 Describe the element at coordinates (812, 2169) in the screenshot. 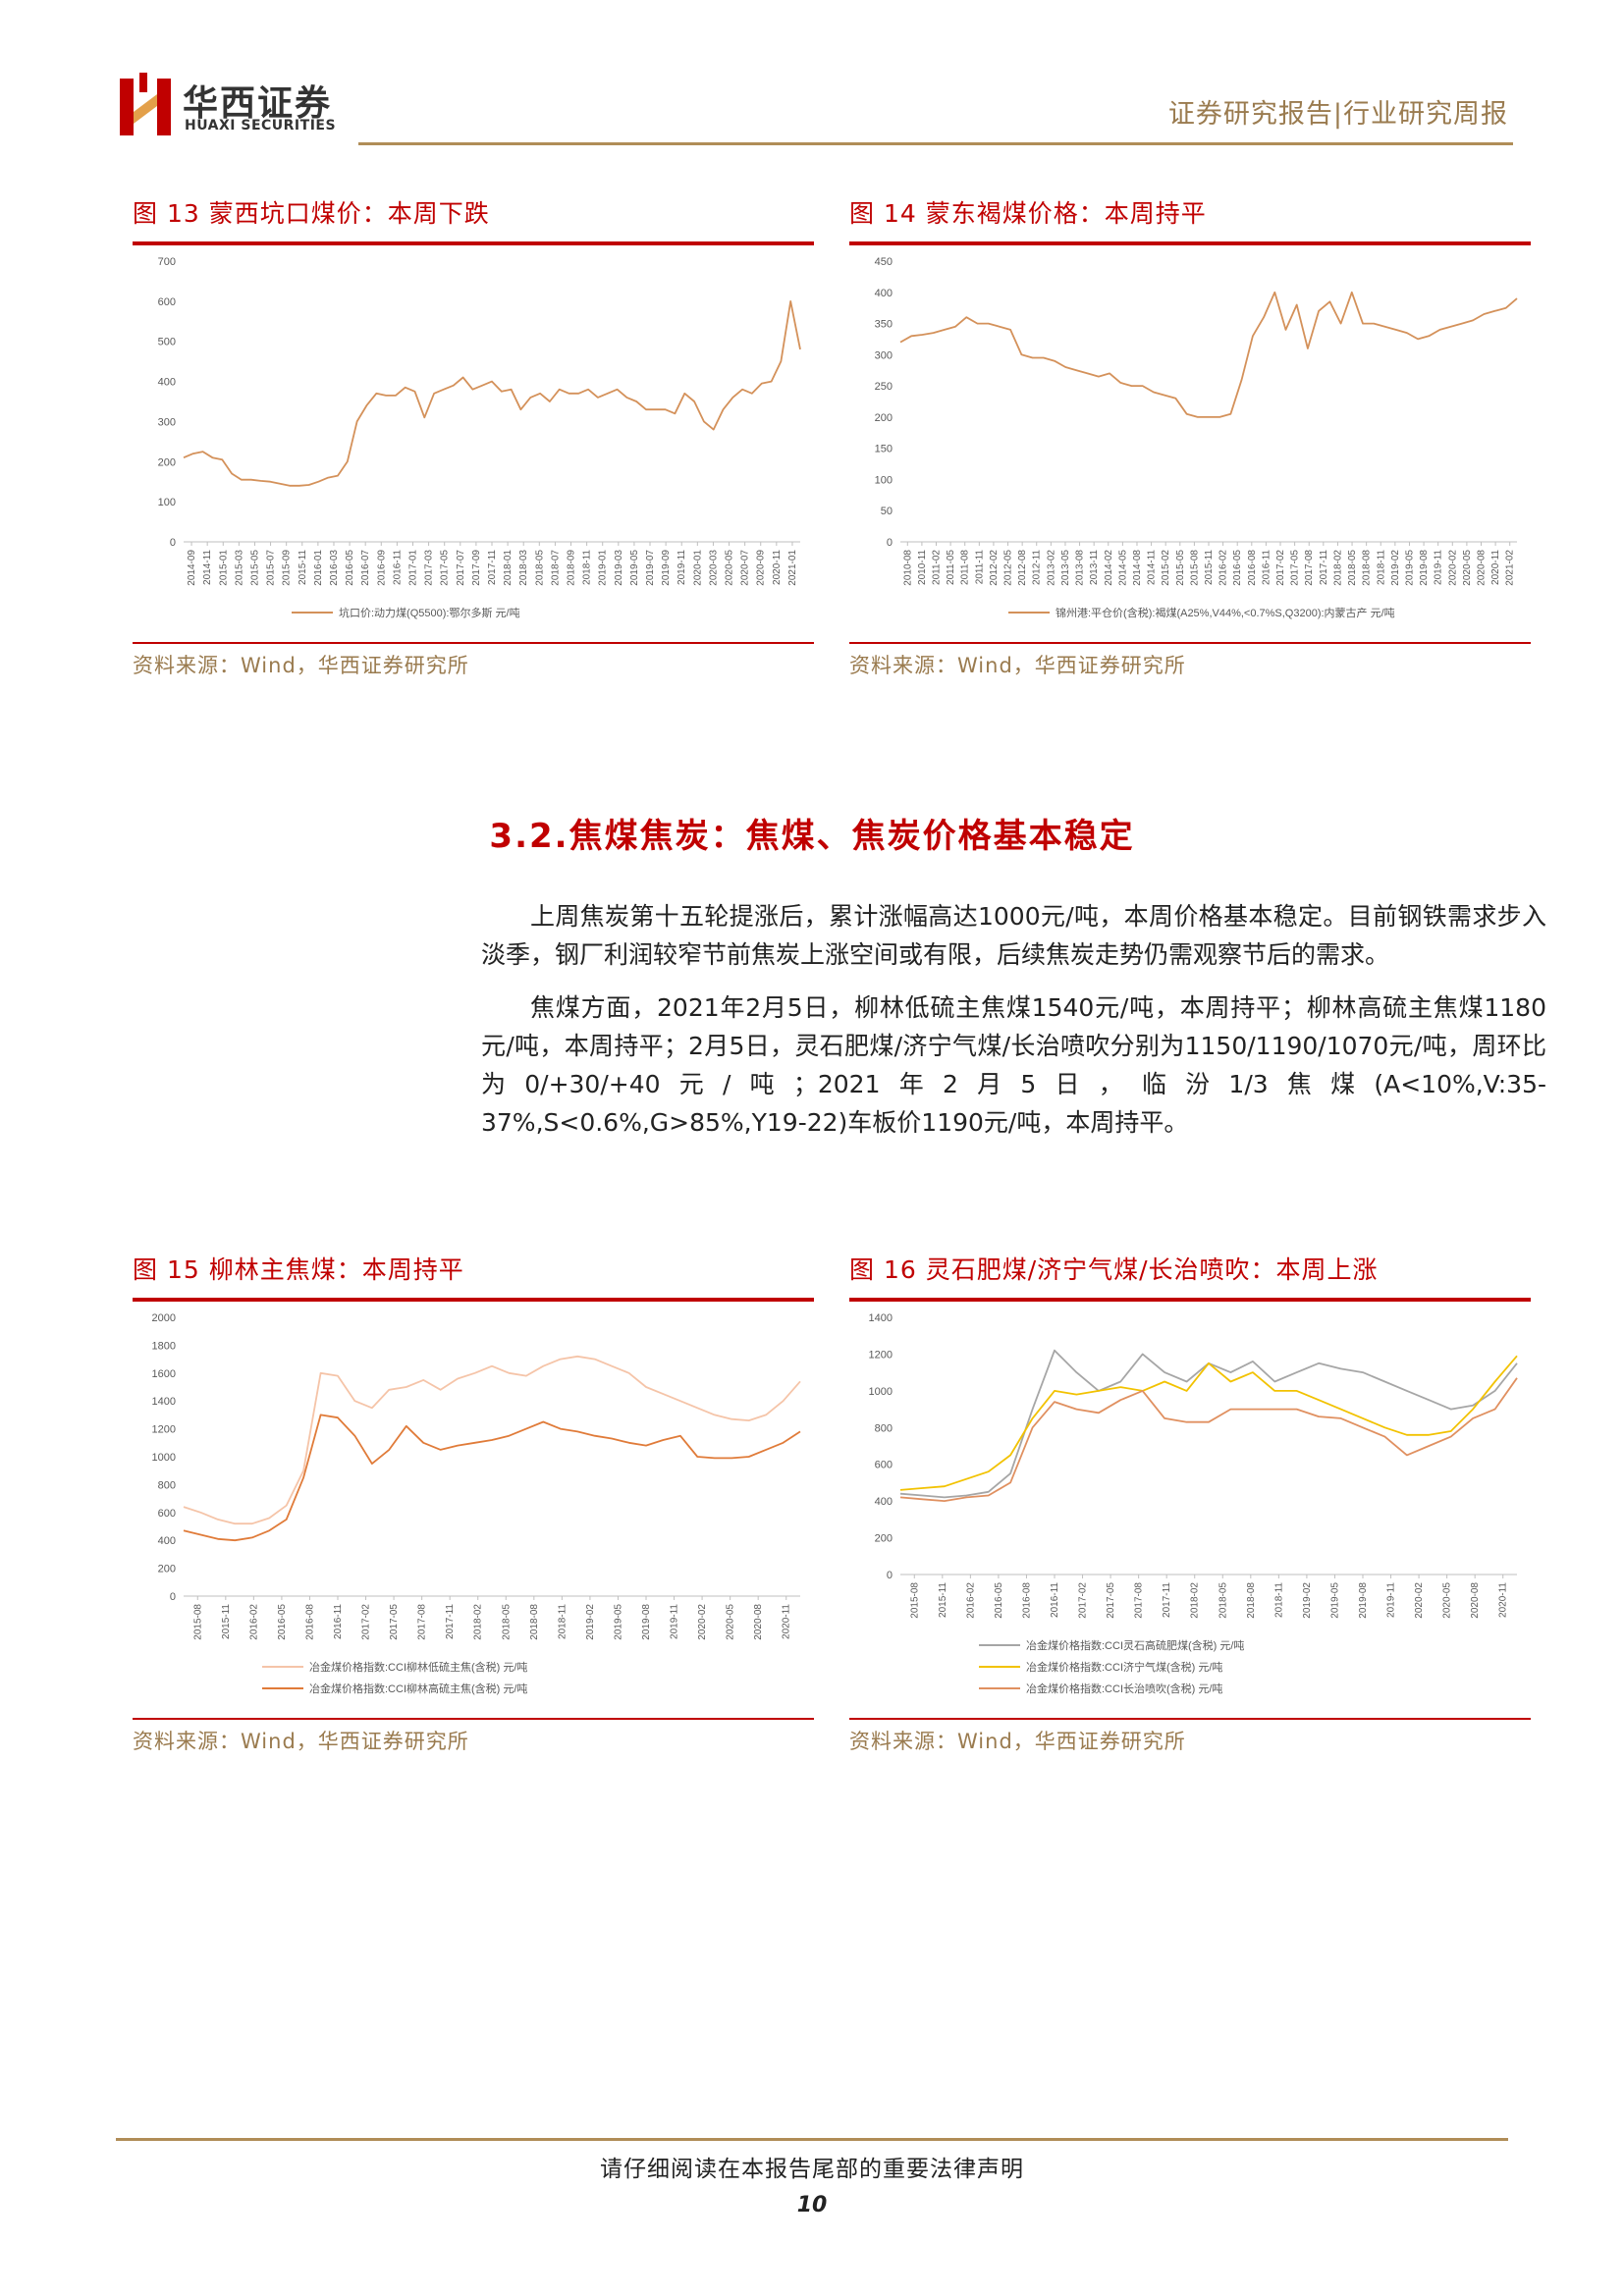

I see `legal-notice: 请仔细阅读在本报告尾部的重要法律声明` at that location.